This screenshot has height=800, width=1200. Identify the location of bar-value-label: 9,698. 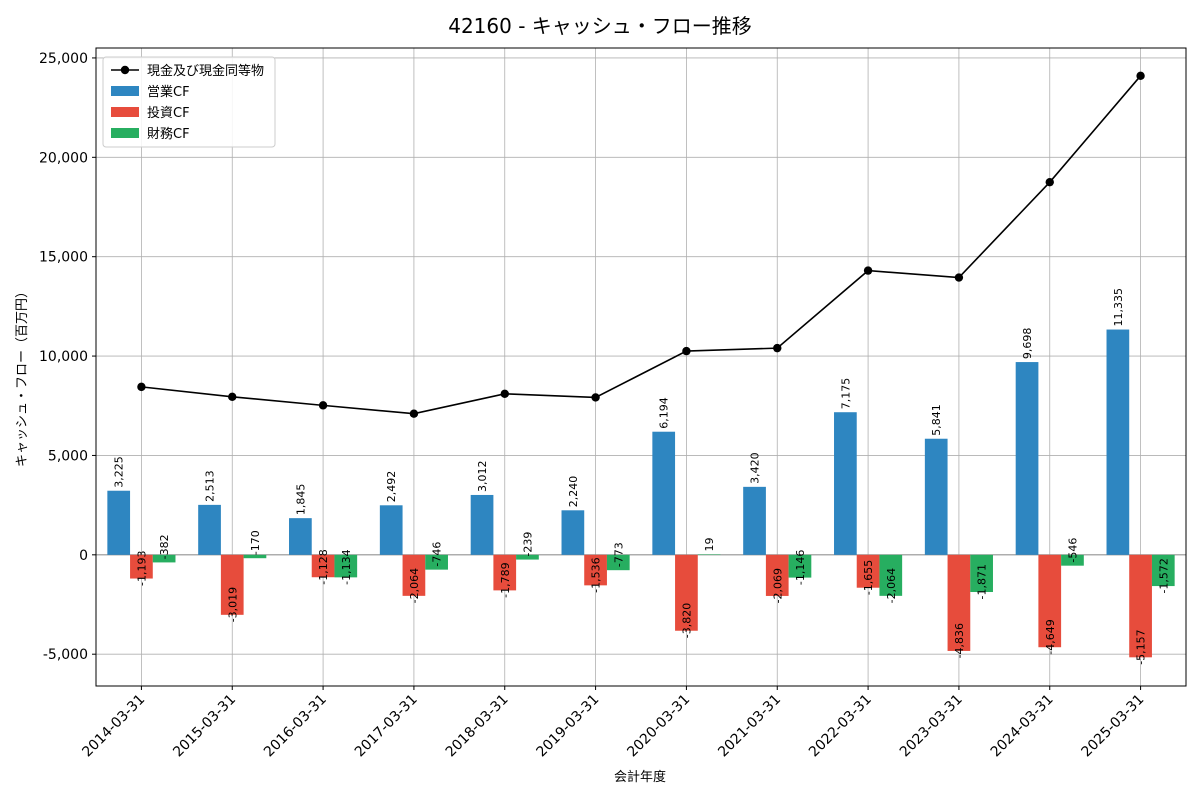
(1027, 344).